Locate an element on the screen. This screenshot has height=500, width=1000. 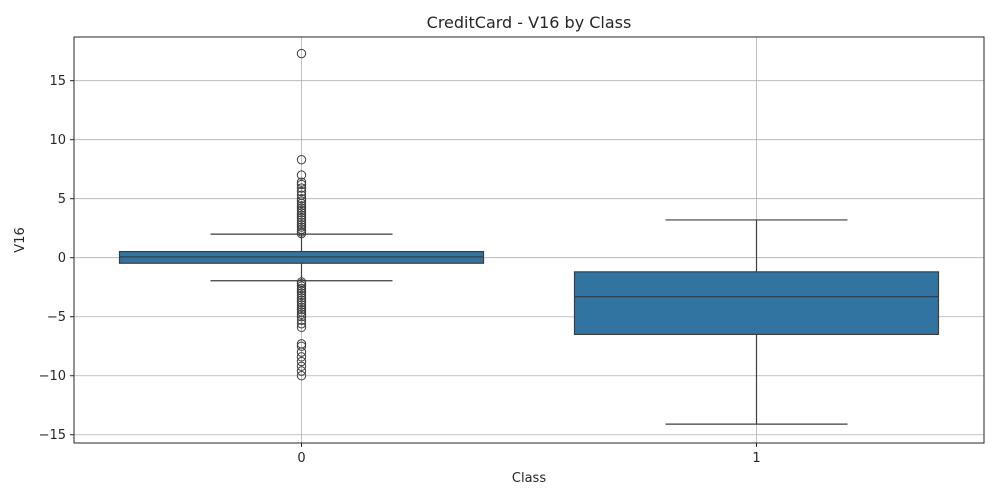
y-tick-label: 15 is located at coordinates (57, 81).